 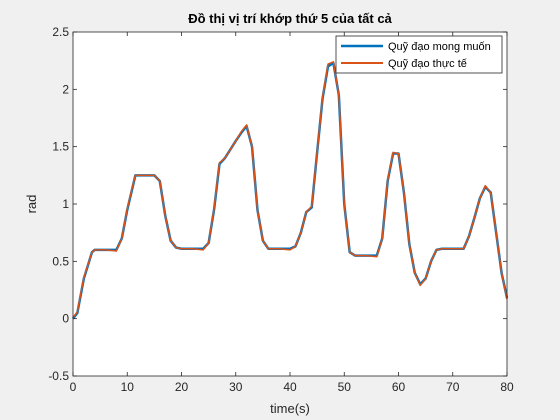 I want to click on x-tick-label: 20, so click(x=182, y=387).